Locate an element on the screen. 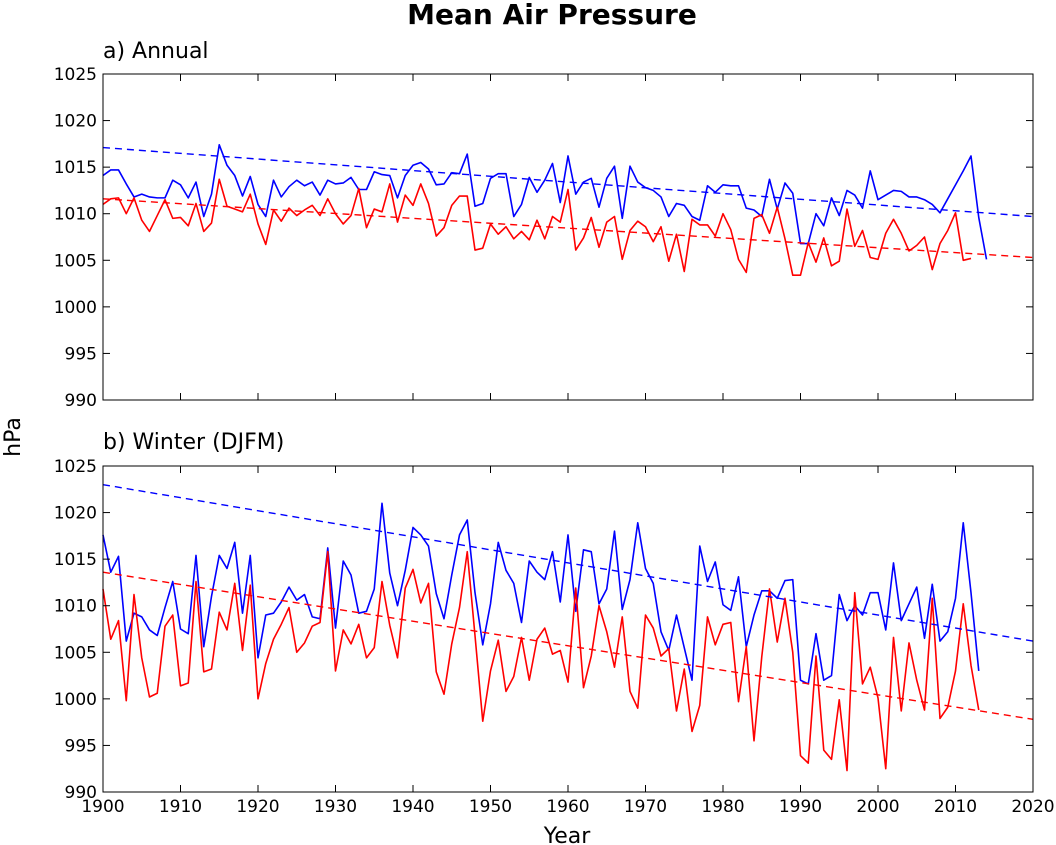 Image resolution: width=1056 pixels, height=845 pixels. figure-title: Mean Air Pressure is located at coordinates (552, 15).